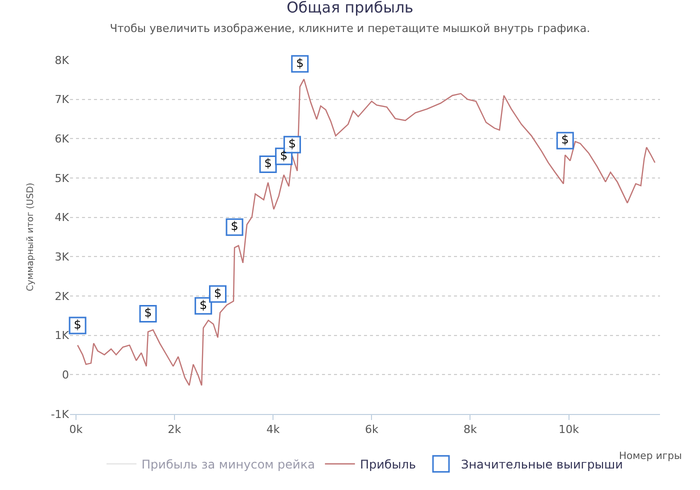 This screenshot has height=490, width=700. I want to click on y-tick-label: -1K, so click(60, 414).